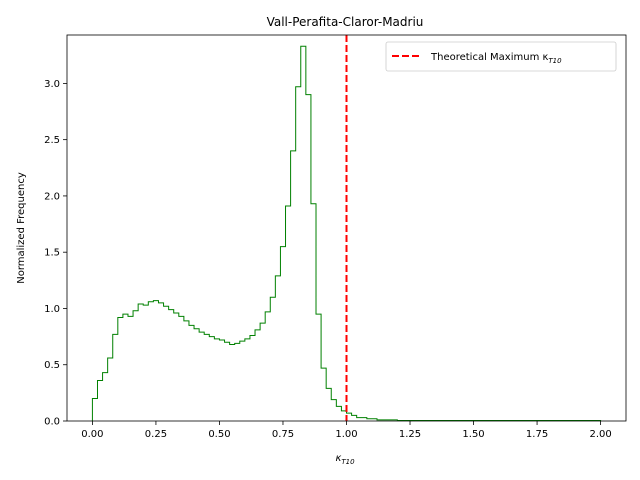  What do you see at coordinates (489, 57) in the screenshot?
I see `legend-label-main: Theoretical Maximum κ` at bounding box center [489, 57].